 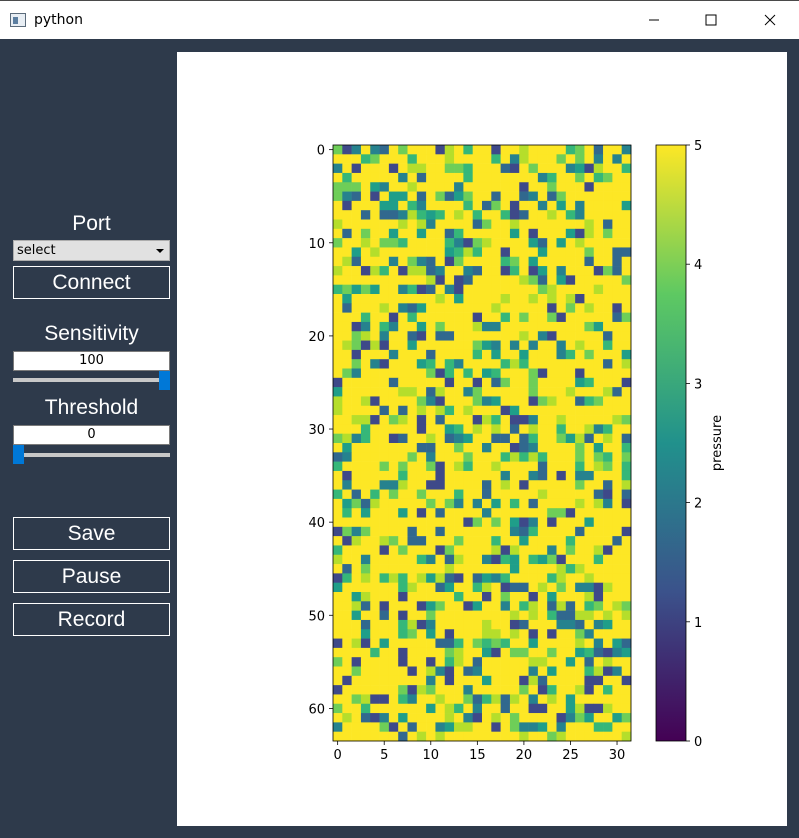 I want to click on minimize-icon, so click(x=654, y=20).